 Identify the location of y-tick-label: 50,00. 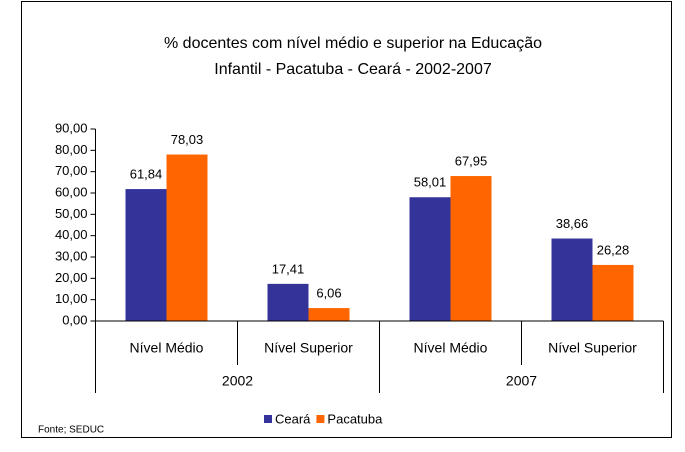
(71, 213).